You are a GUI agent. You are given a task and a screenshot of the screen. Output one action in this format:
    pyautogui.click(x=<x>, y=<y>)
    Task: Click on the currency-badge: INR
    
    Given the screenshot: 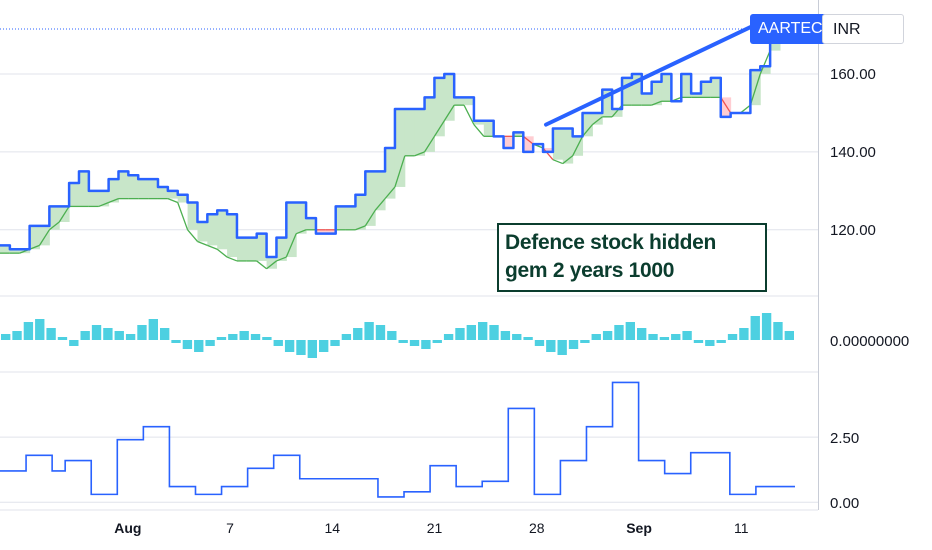 What is the action you would take?
    pyautogui.click(x=863, y=29)
    